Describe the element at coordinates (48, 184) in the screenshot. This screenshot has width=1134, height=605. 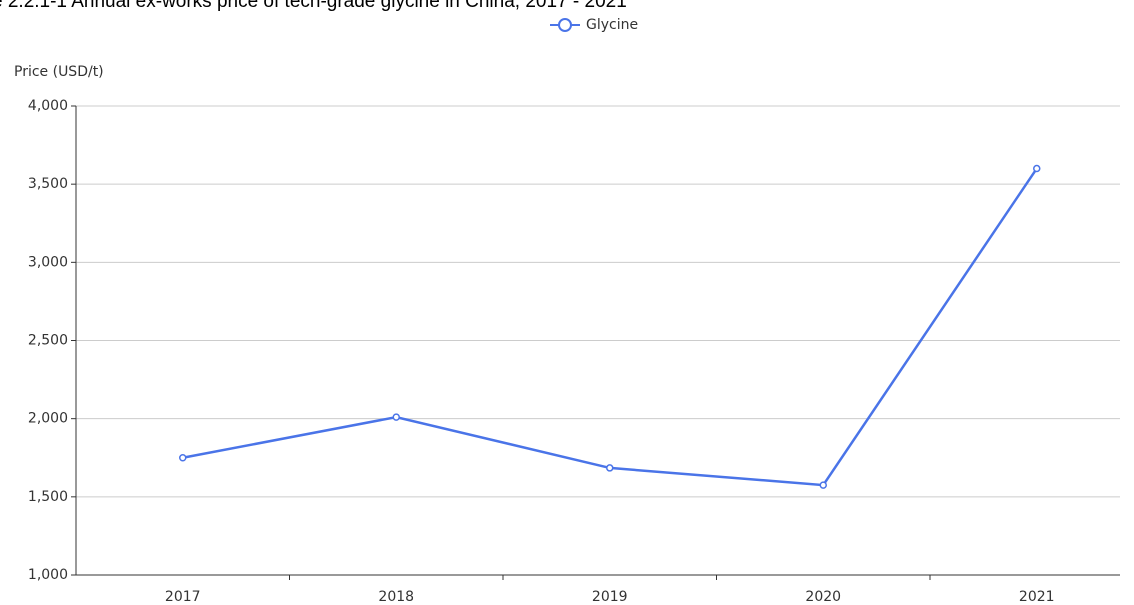
I see `y-tick-label: 3,500` at that location.